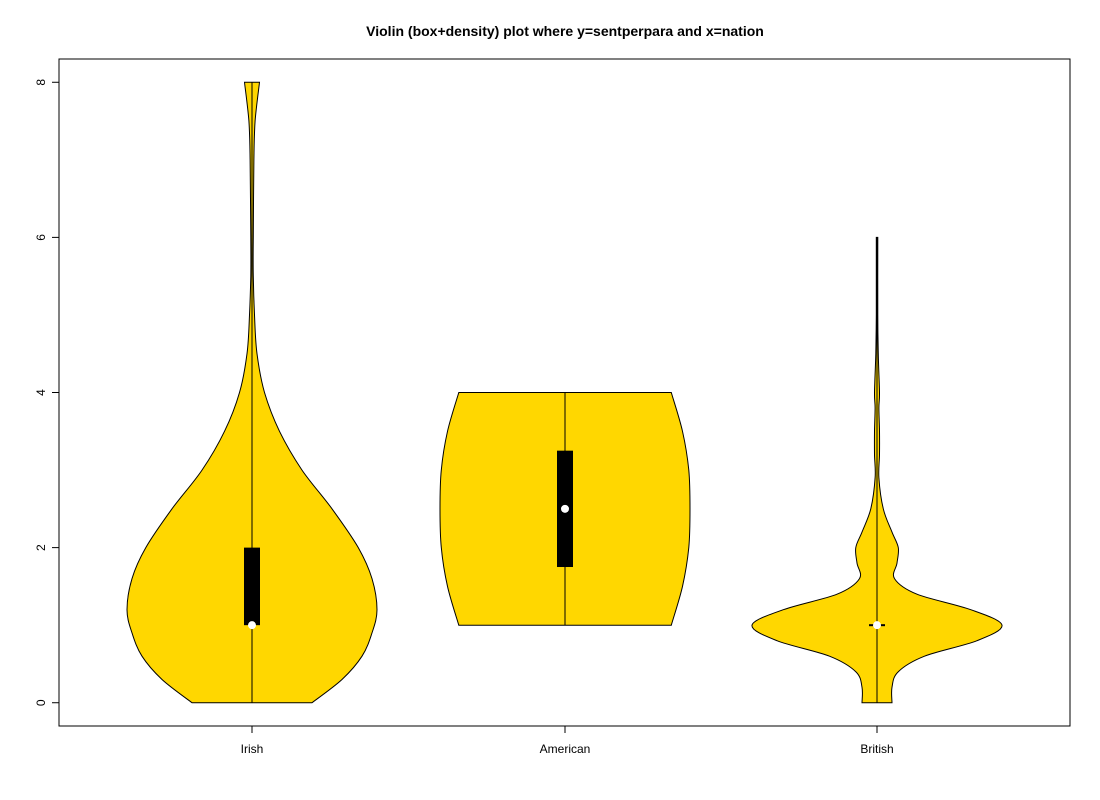 The height and width of the screenshot is (800, 1100). Describe the element at coordinates (41, 547) in the screenshot. I see `y-tick-label: 2` at that location.